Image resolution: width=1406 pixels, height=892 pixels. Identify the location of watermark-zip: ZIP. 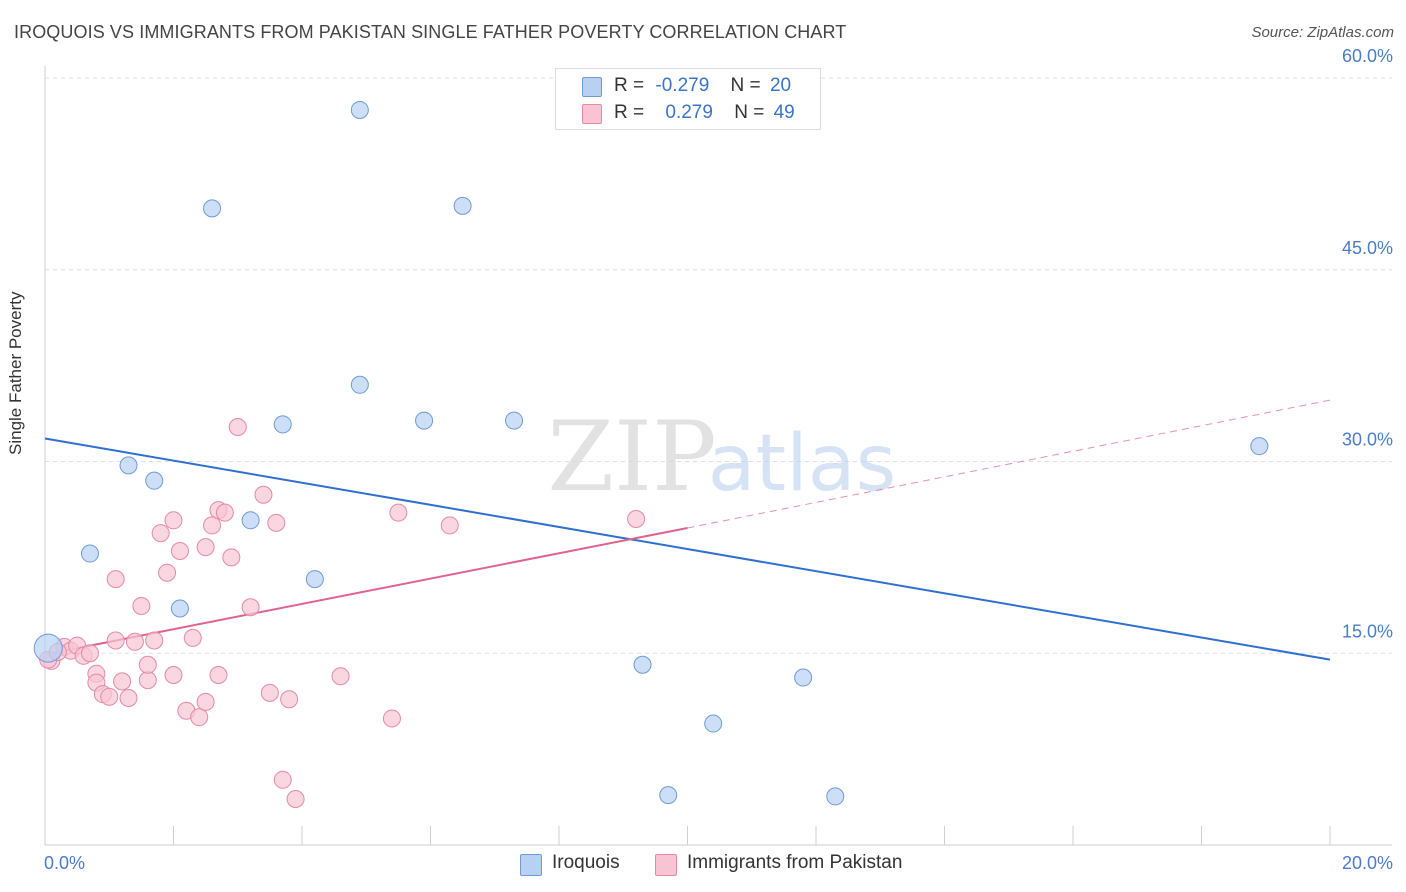
(631, 457).